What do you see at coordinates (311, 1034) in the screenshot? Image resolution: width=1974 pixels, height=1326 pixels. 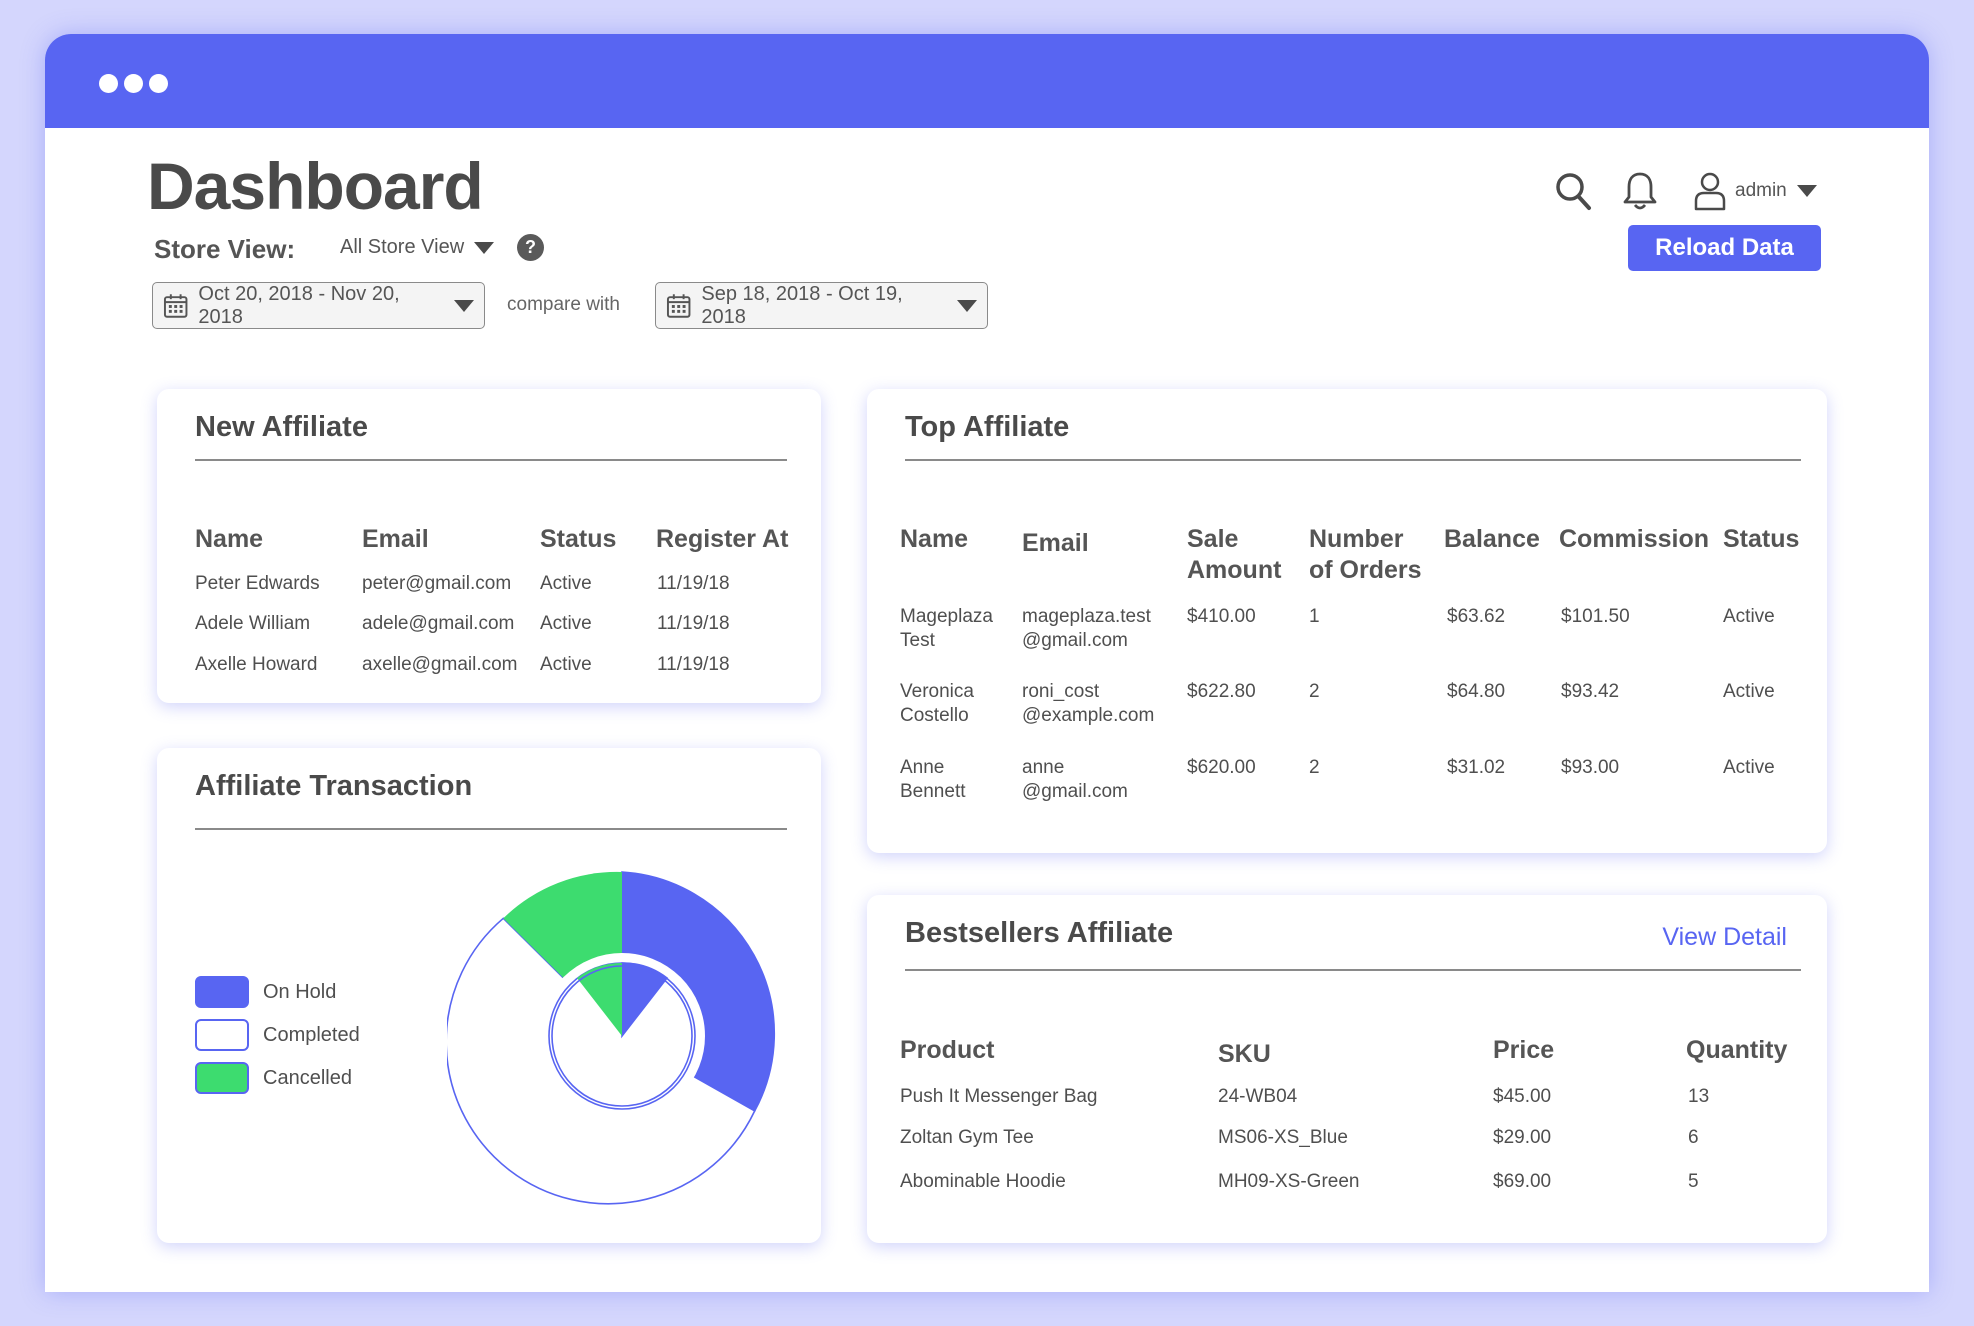 I see `legend-label: Completed` at bounding box center [311, 1034].